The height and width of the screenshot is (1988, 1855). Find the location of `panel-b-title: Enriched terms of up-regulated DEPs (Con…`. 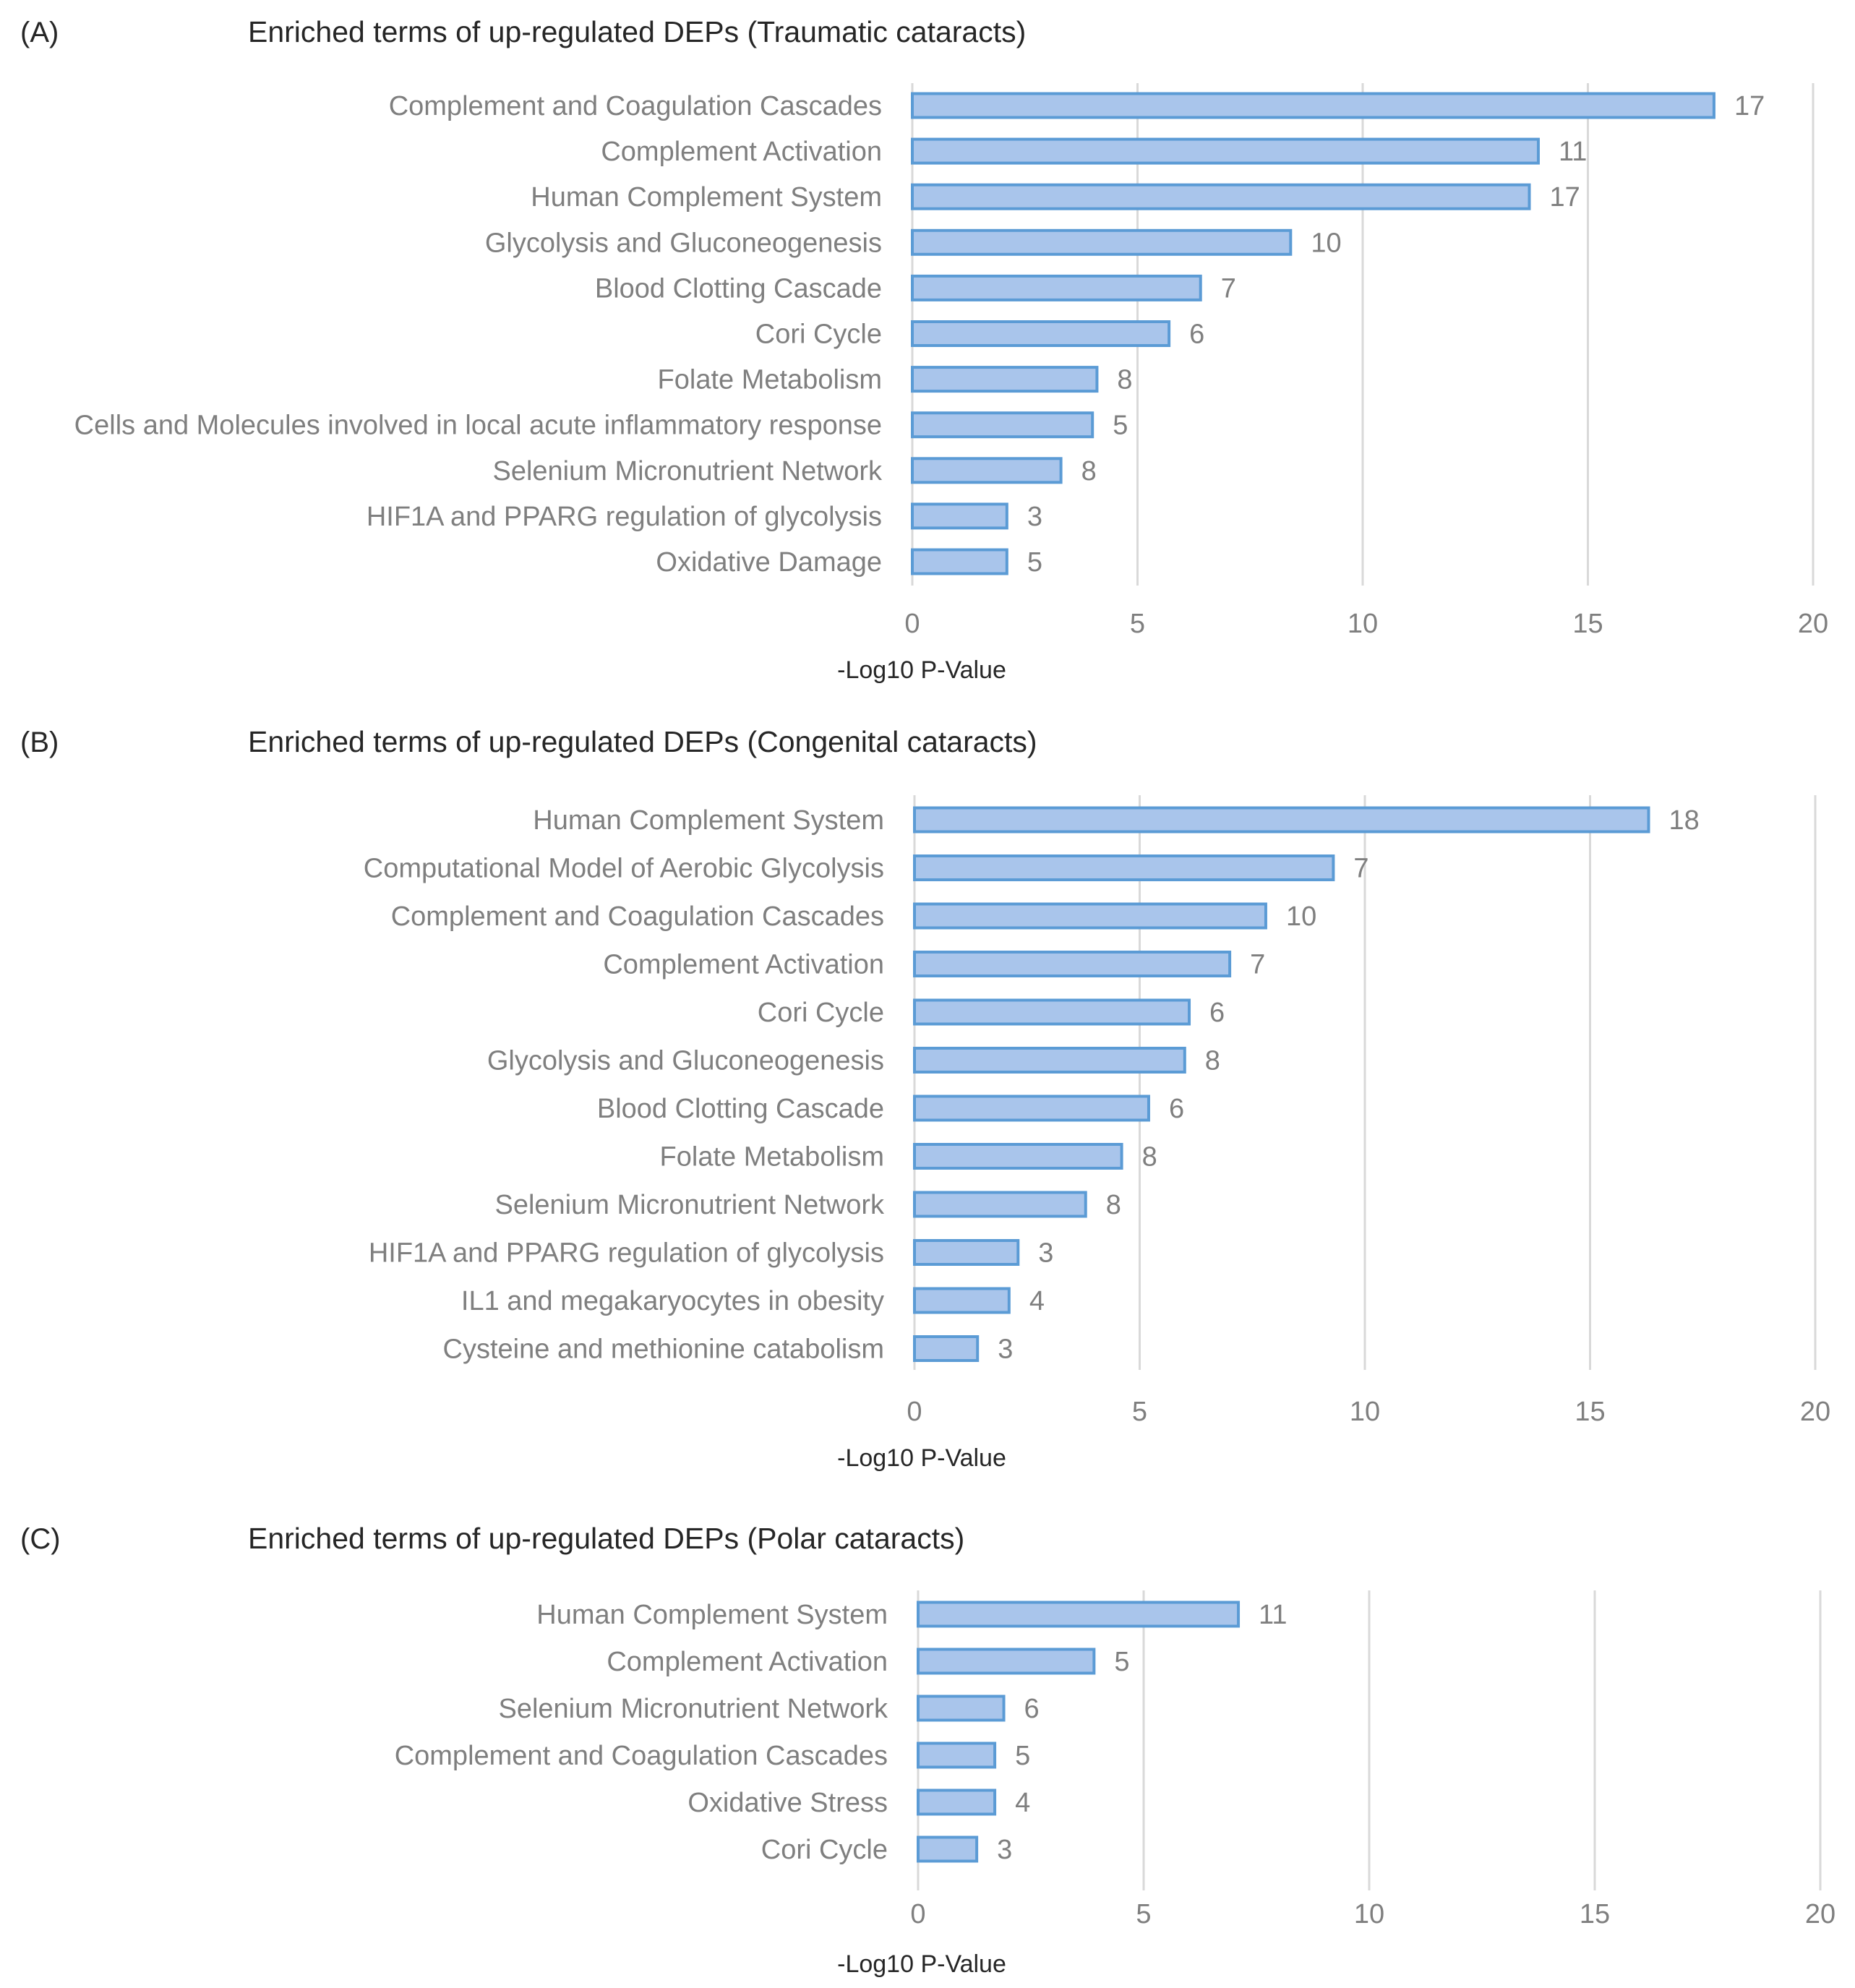

panel-b-title: Enriched terms of up-regulated DEPs (Con… is located at coordinates (642, 741).